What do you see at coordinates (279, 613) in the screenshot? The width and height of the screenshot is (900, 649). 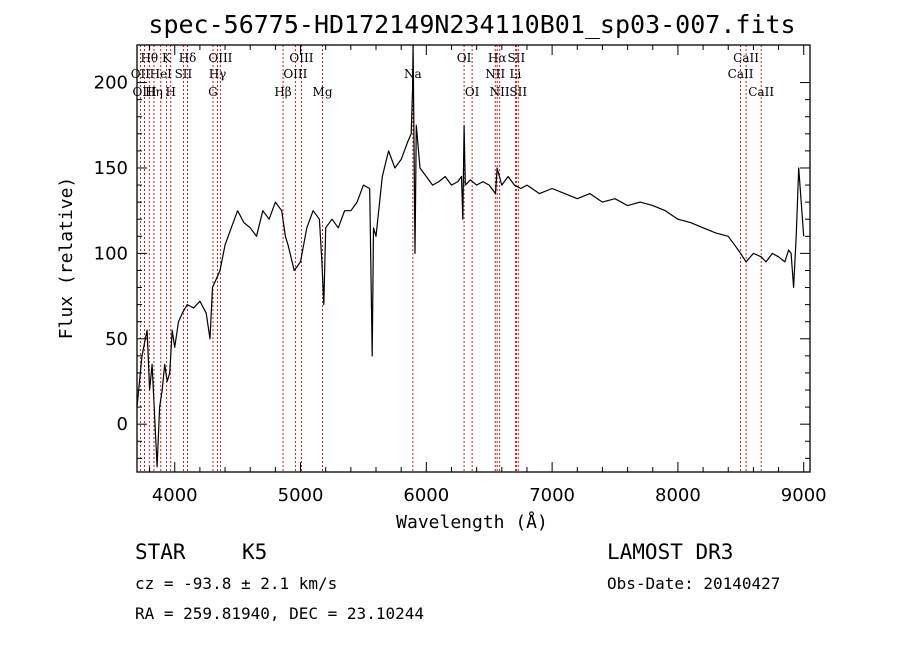 I see `sky-coordinates: RA = 259.81940, DEC = 23.10244` at bounding box center [279, 613].